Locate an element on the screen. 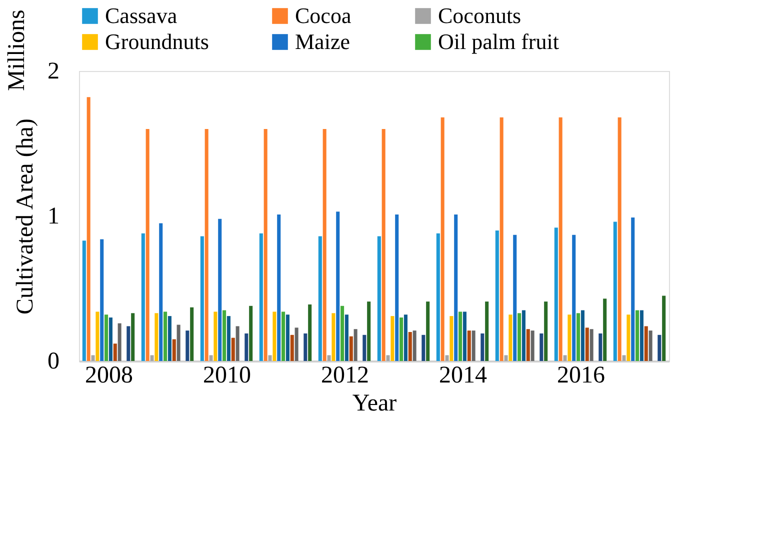  x-tick-label: 2010 is located at coordinates (227, 375).